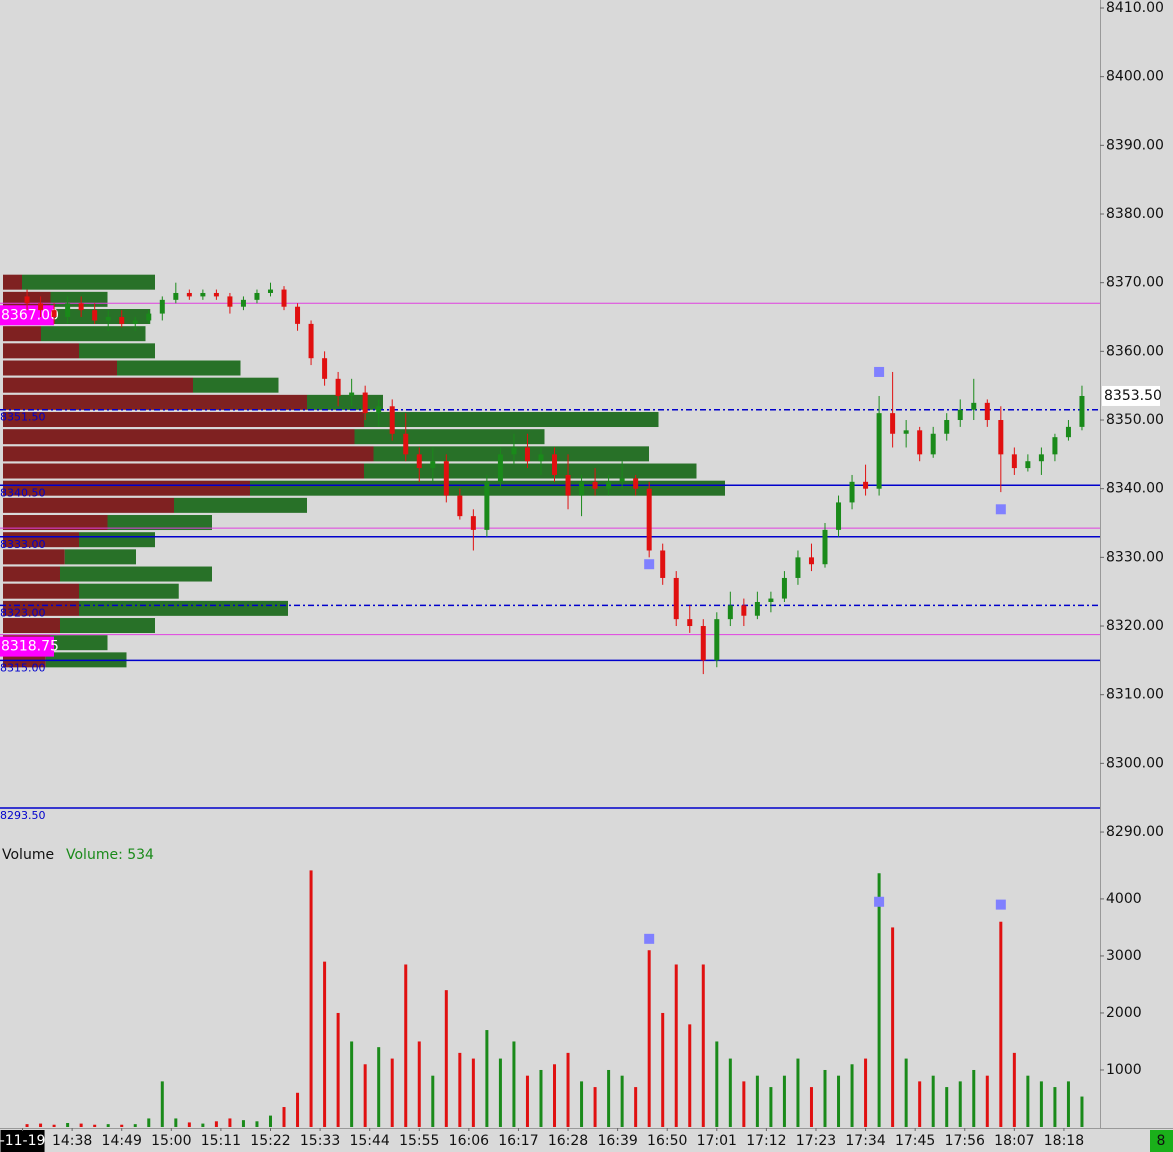 The height and width of the screenshot is (1152, 1173). Describe the element at coordinates (766, 1141) in the screenshot. I see `x-tick-label: 17:12` at that location.